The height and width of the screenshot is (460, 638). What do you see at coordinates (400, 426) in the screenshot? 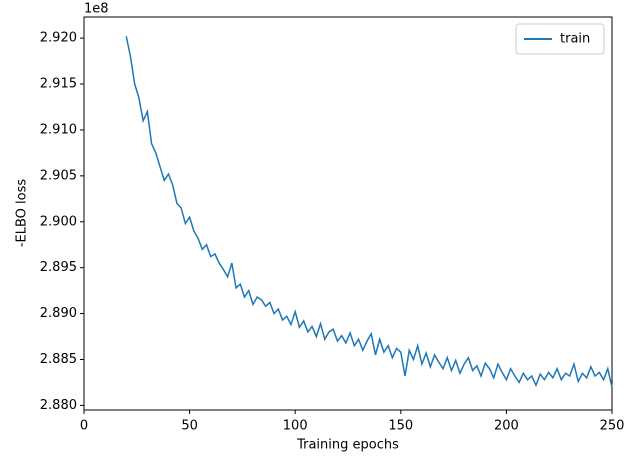
I see `x-tick-label: 150` at bounding box center [400, 426].